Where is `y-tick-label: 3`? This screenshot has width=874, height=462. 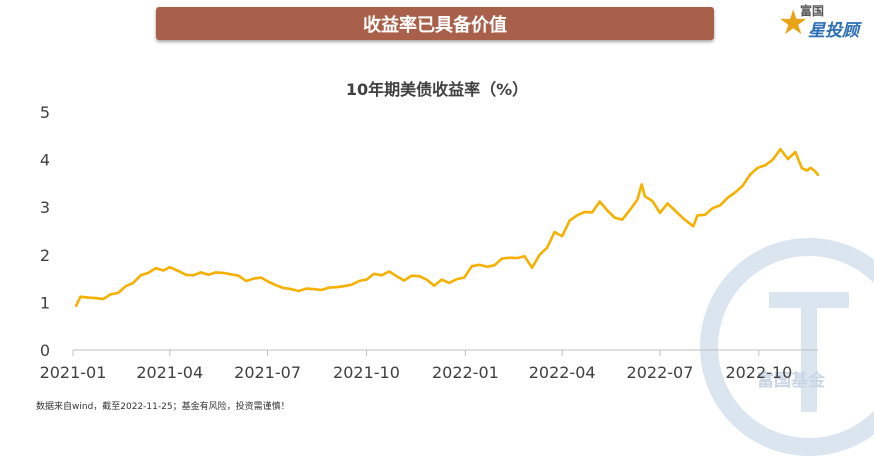
y-tick-label: 3 is located at coordinates (45, 207).